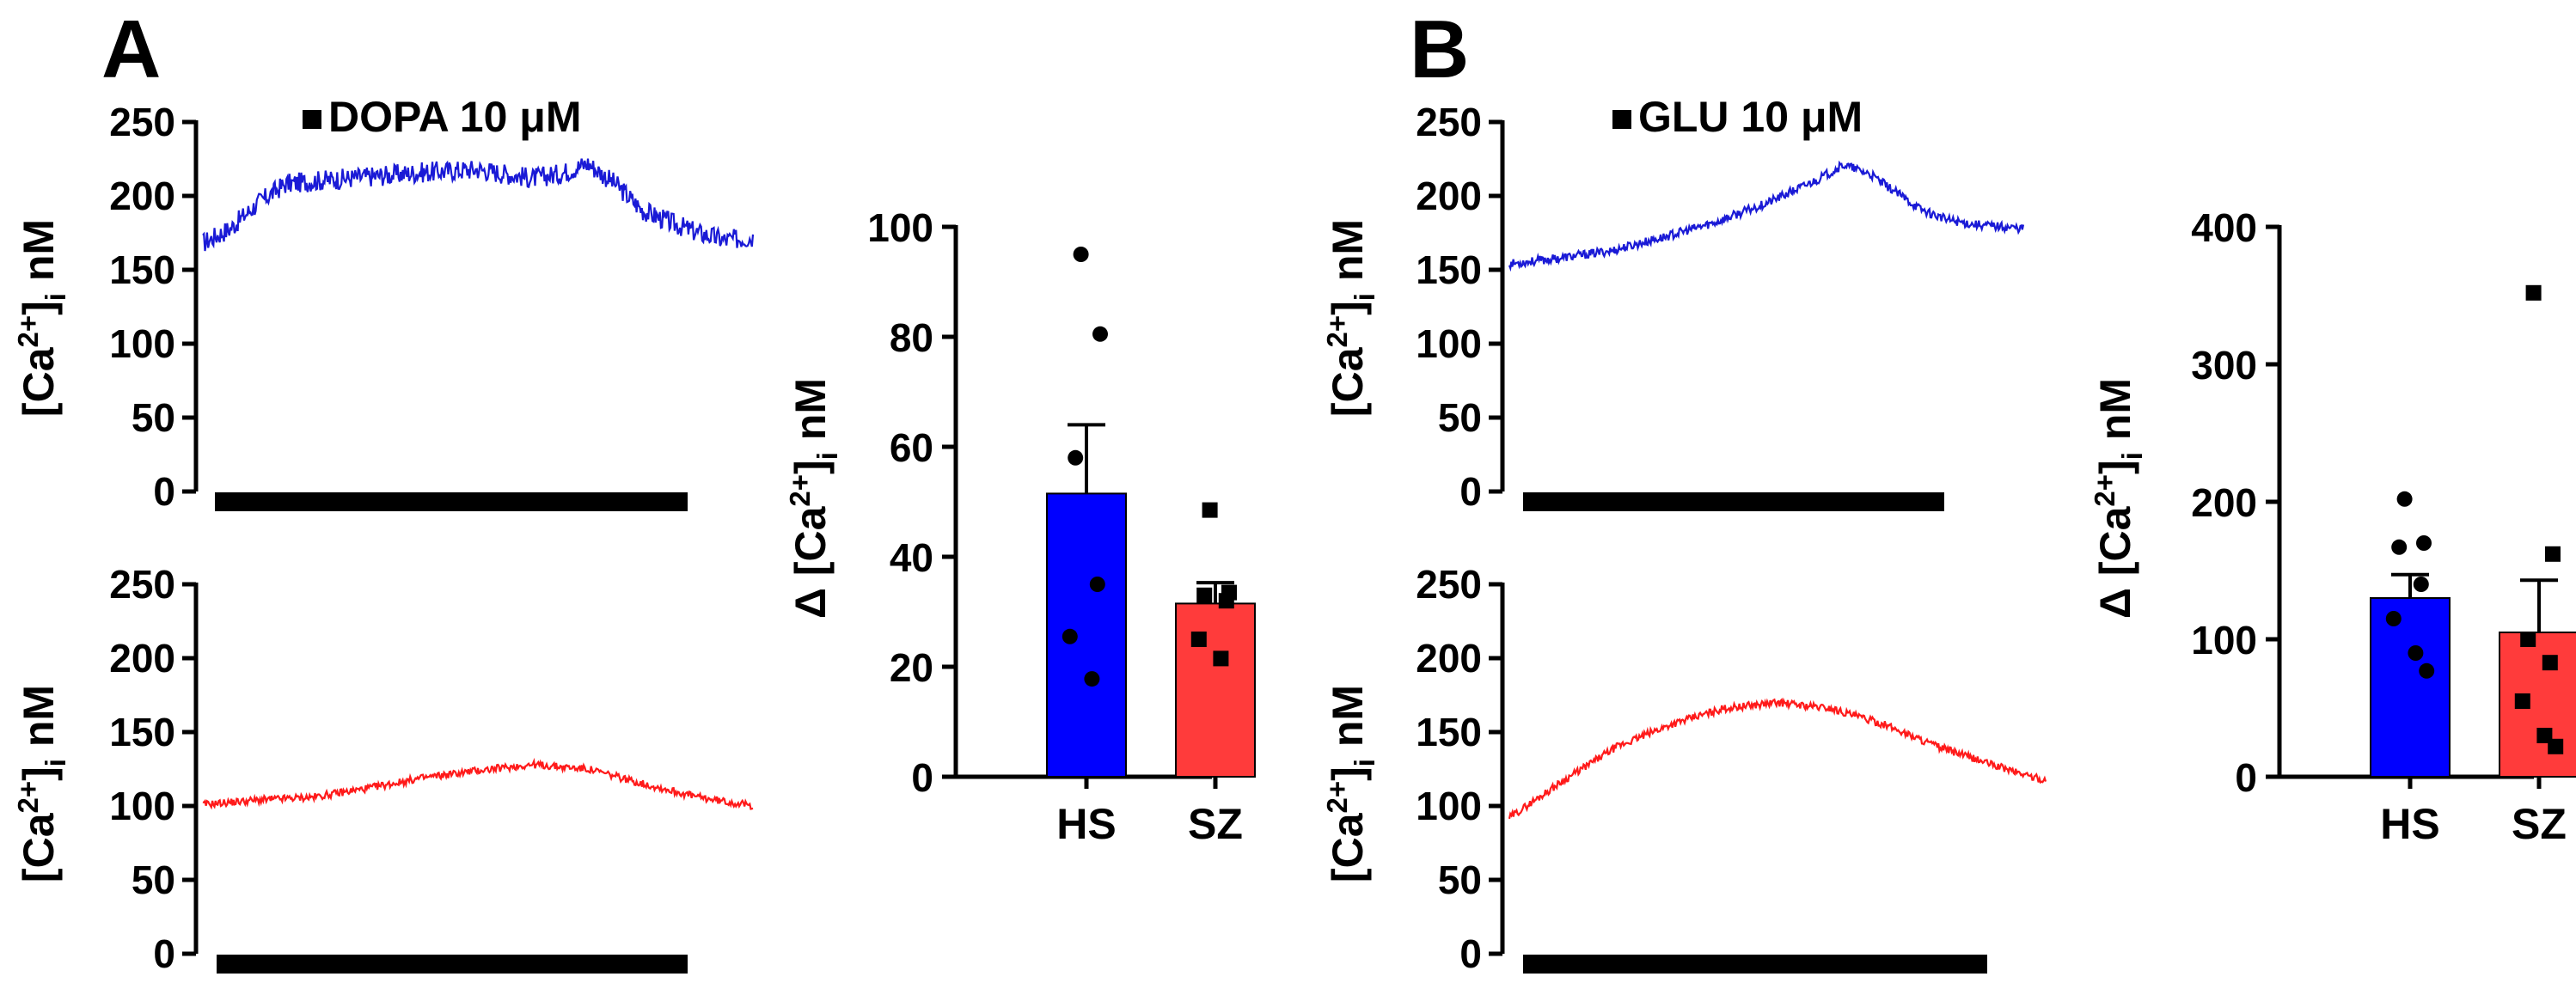  Describe the element at coordinates (911, 558) in the screenshot. I see `y-tick-label: 40` at that location.